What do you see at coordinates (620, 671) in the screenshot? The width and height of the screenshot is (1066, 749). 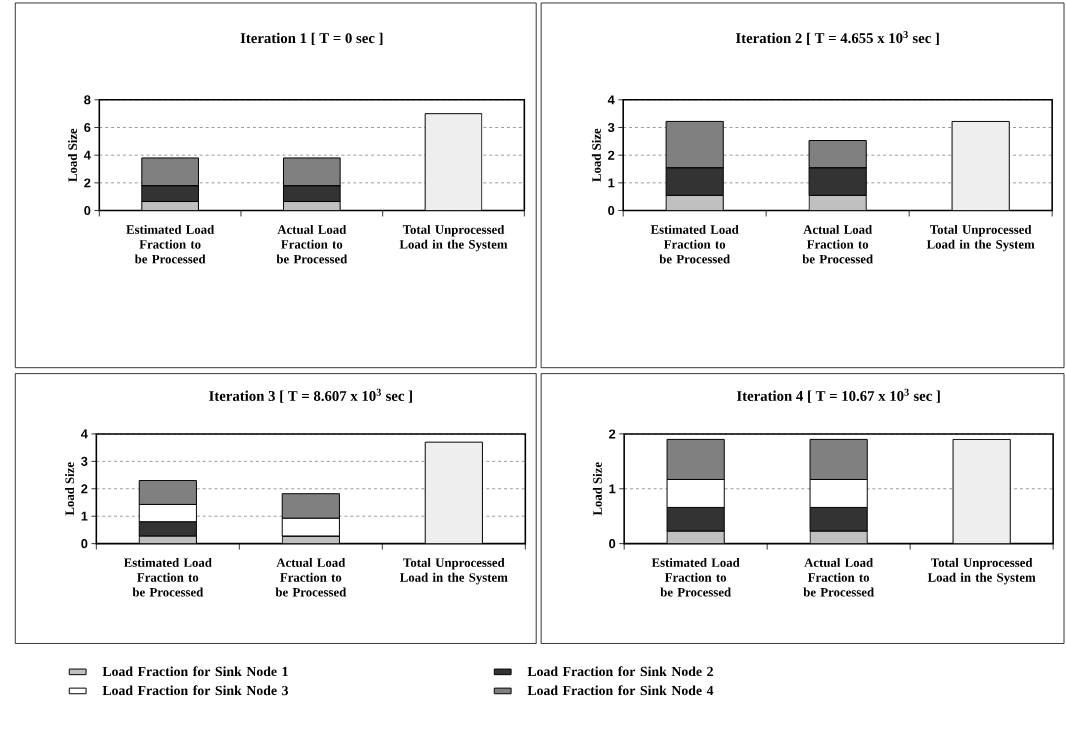 I see `legend-label: Load Fraction for Sink Node 2` at bounding box center [620, 671].